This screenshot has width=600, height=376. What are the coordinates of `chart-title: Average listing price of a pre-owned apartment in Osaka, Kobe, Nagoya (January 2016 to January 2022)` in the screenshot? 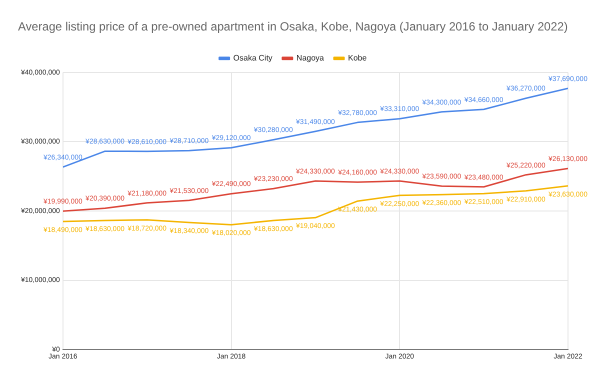 It's located at (293, 26).